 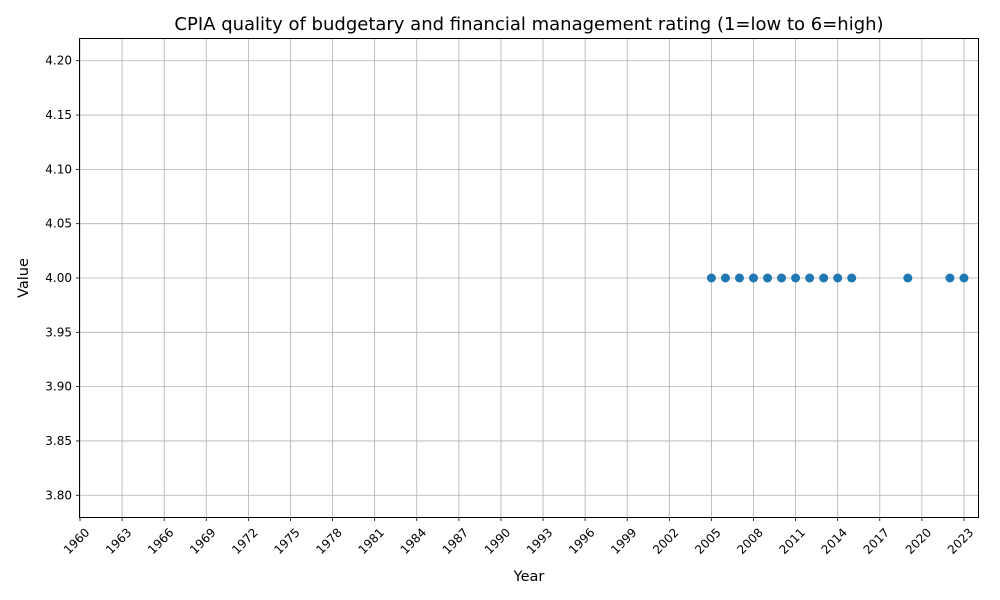 What do you see at coordinates (160, 540) in the screenshot?
I see `x-tick-label: 1966` at bounding box center [160, 540].